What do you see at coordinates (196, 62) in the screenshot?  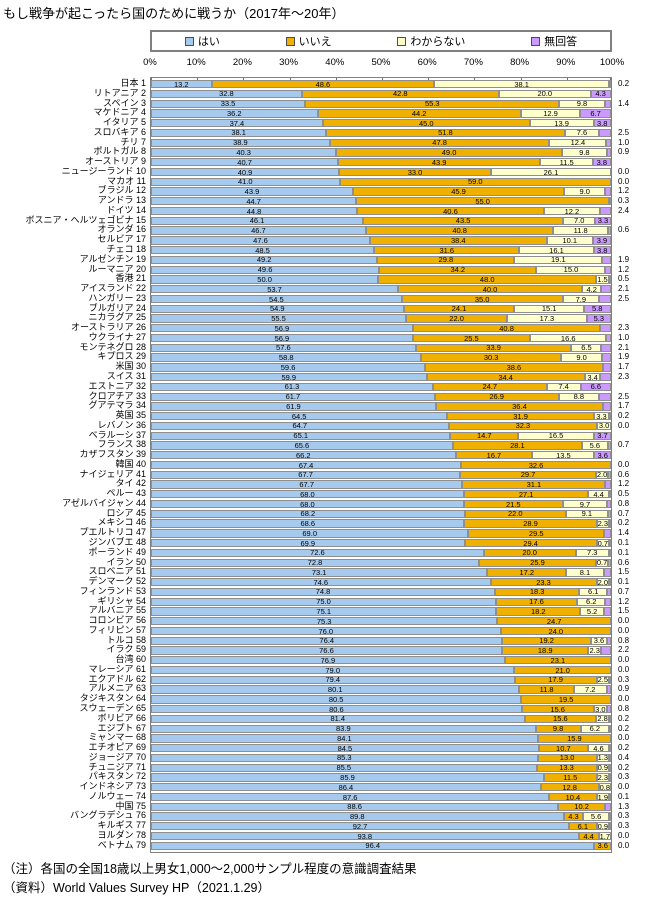 I see `axis-tick-label: 10%` at bounding box center [196, 62].